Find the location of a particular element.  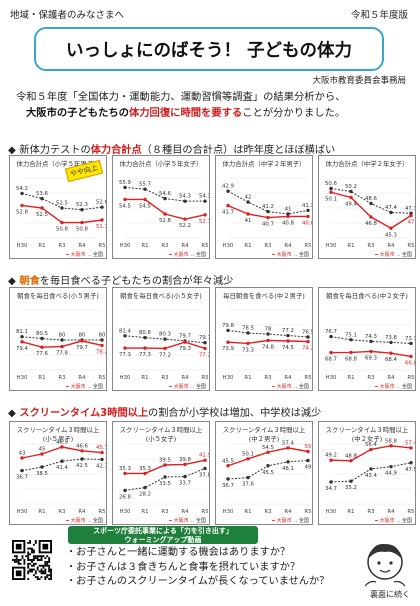

intro-line-1: 令和５年度「全国体力・運動能力、運動習慣等調査」の結果分析から、 is located at coordinates (181, 97).